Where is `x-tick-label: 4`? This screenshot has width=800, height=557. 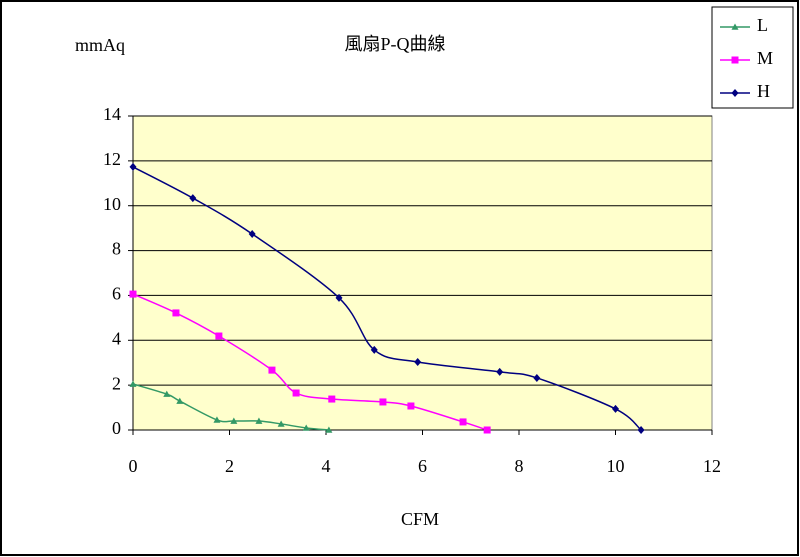 x-tick-label: 4 is located at coordinates (326, 466).